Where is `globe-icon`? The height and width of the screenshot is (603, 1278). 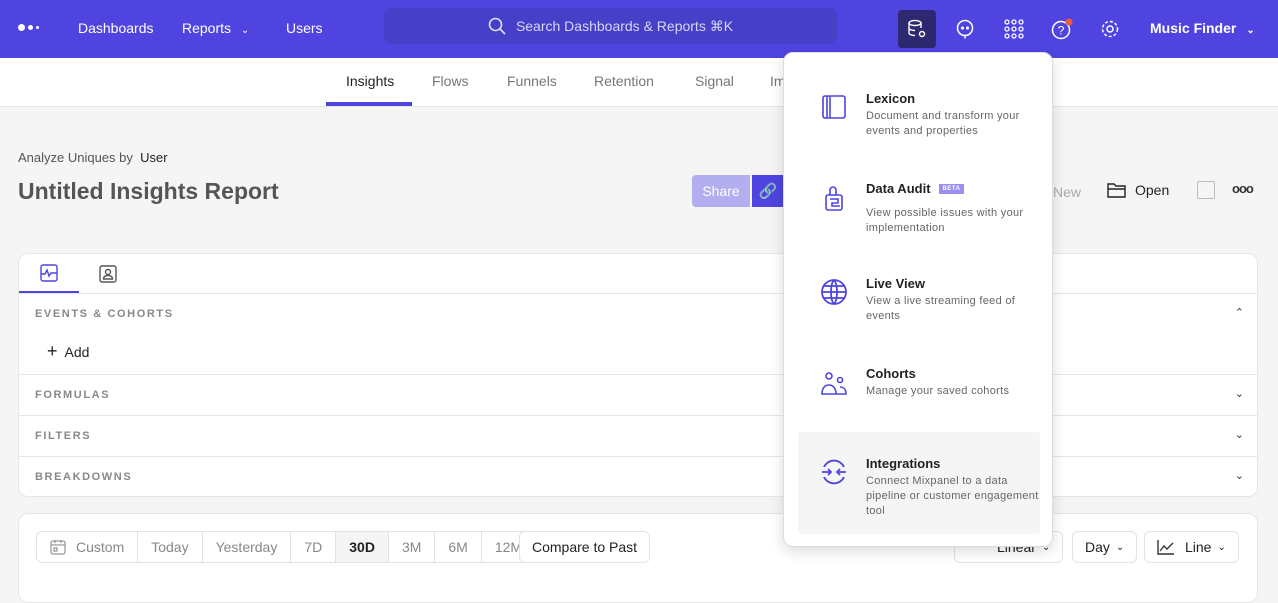
globe-icon is located at coordinates (834, 292).